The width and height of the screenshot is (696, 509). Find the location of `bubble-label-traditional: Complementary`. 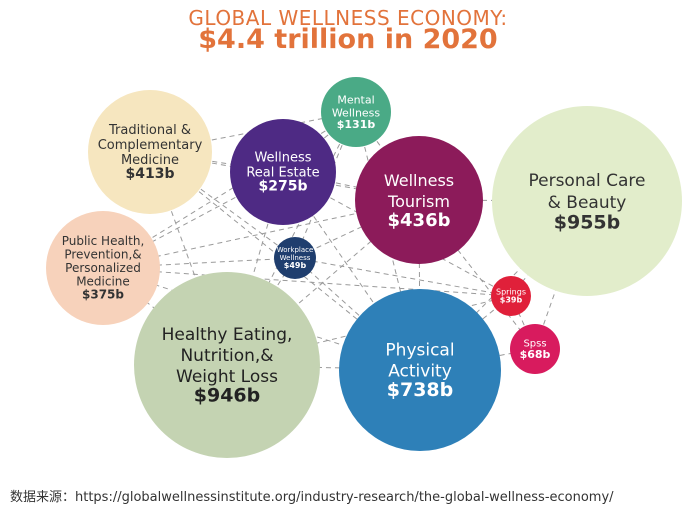

bubble-label-traditional: Complementary is located at coordinates (150, 145).